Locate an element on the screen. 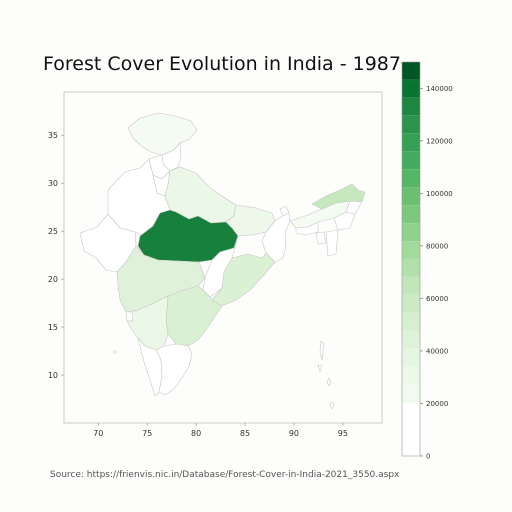  colorbar-tick-label: 140000 is located at coordinates (439, 89).